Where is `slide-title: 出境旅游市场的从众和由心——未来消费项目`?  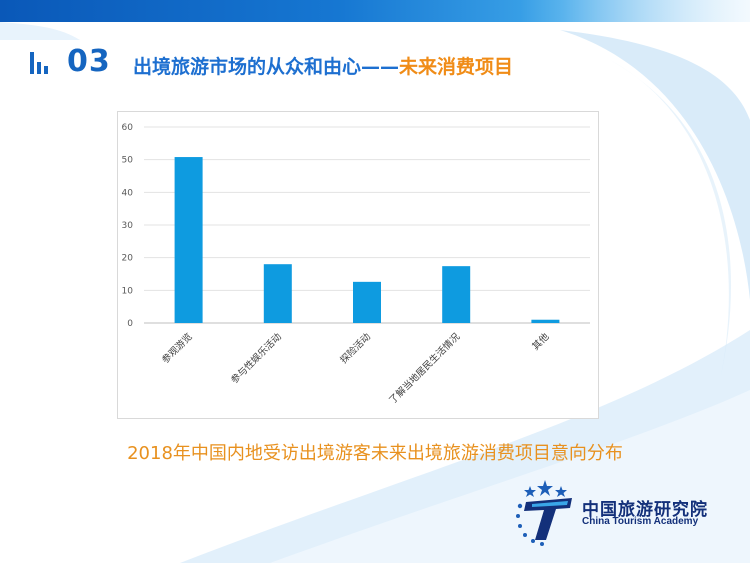
slide-title: 出境旅游市场的从众和由心——未来消费项目 is located at coordinates (323, 65).